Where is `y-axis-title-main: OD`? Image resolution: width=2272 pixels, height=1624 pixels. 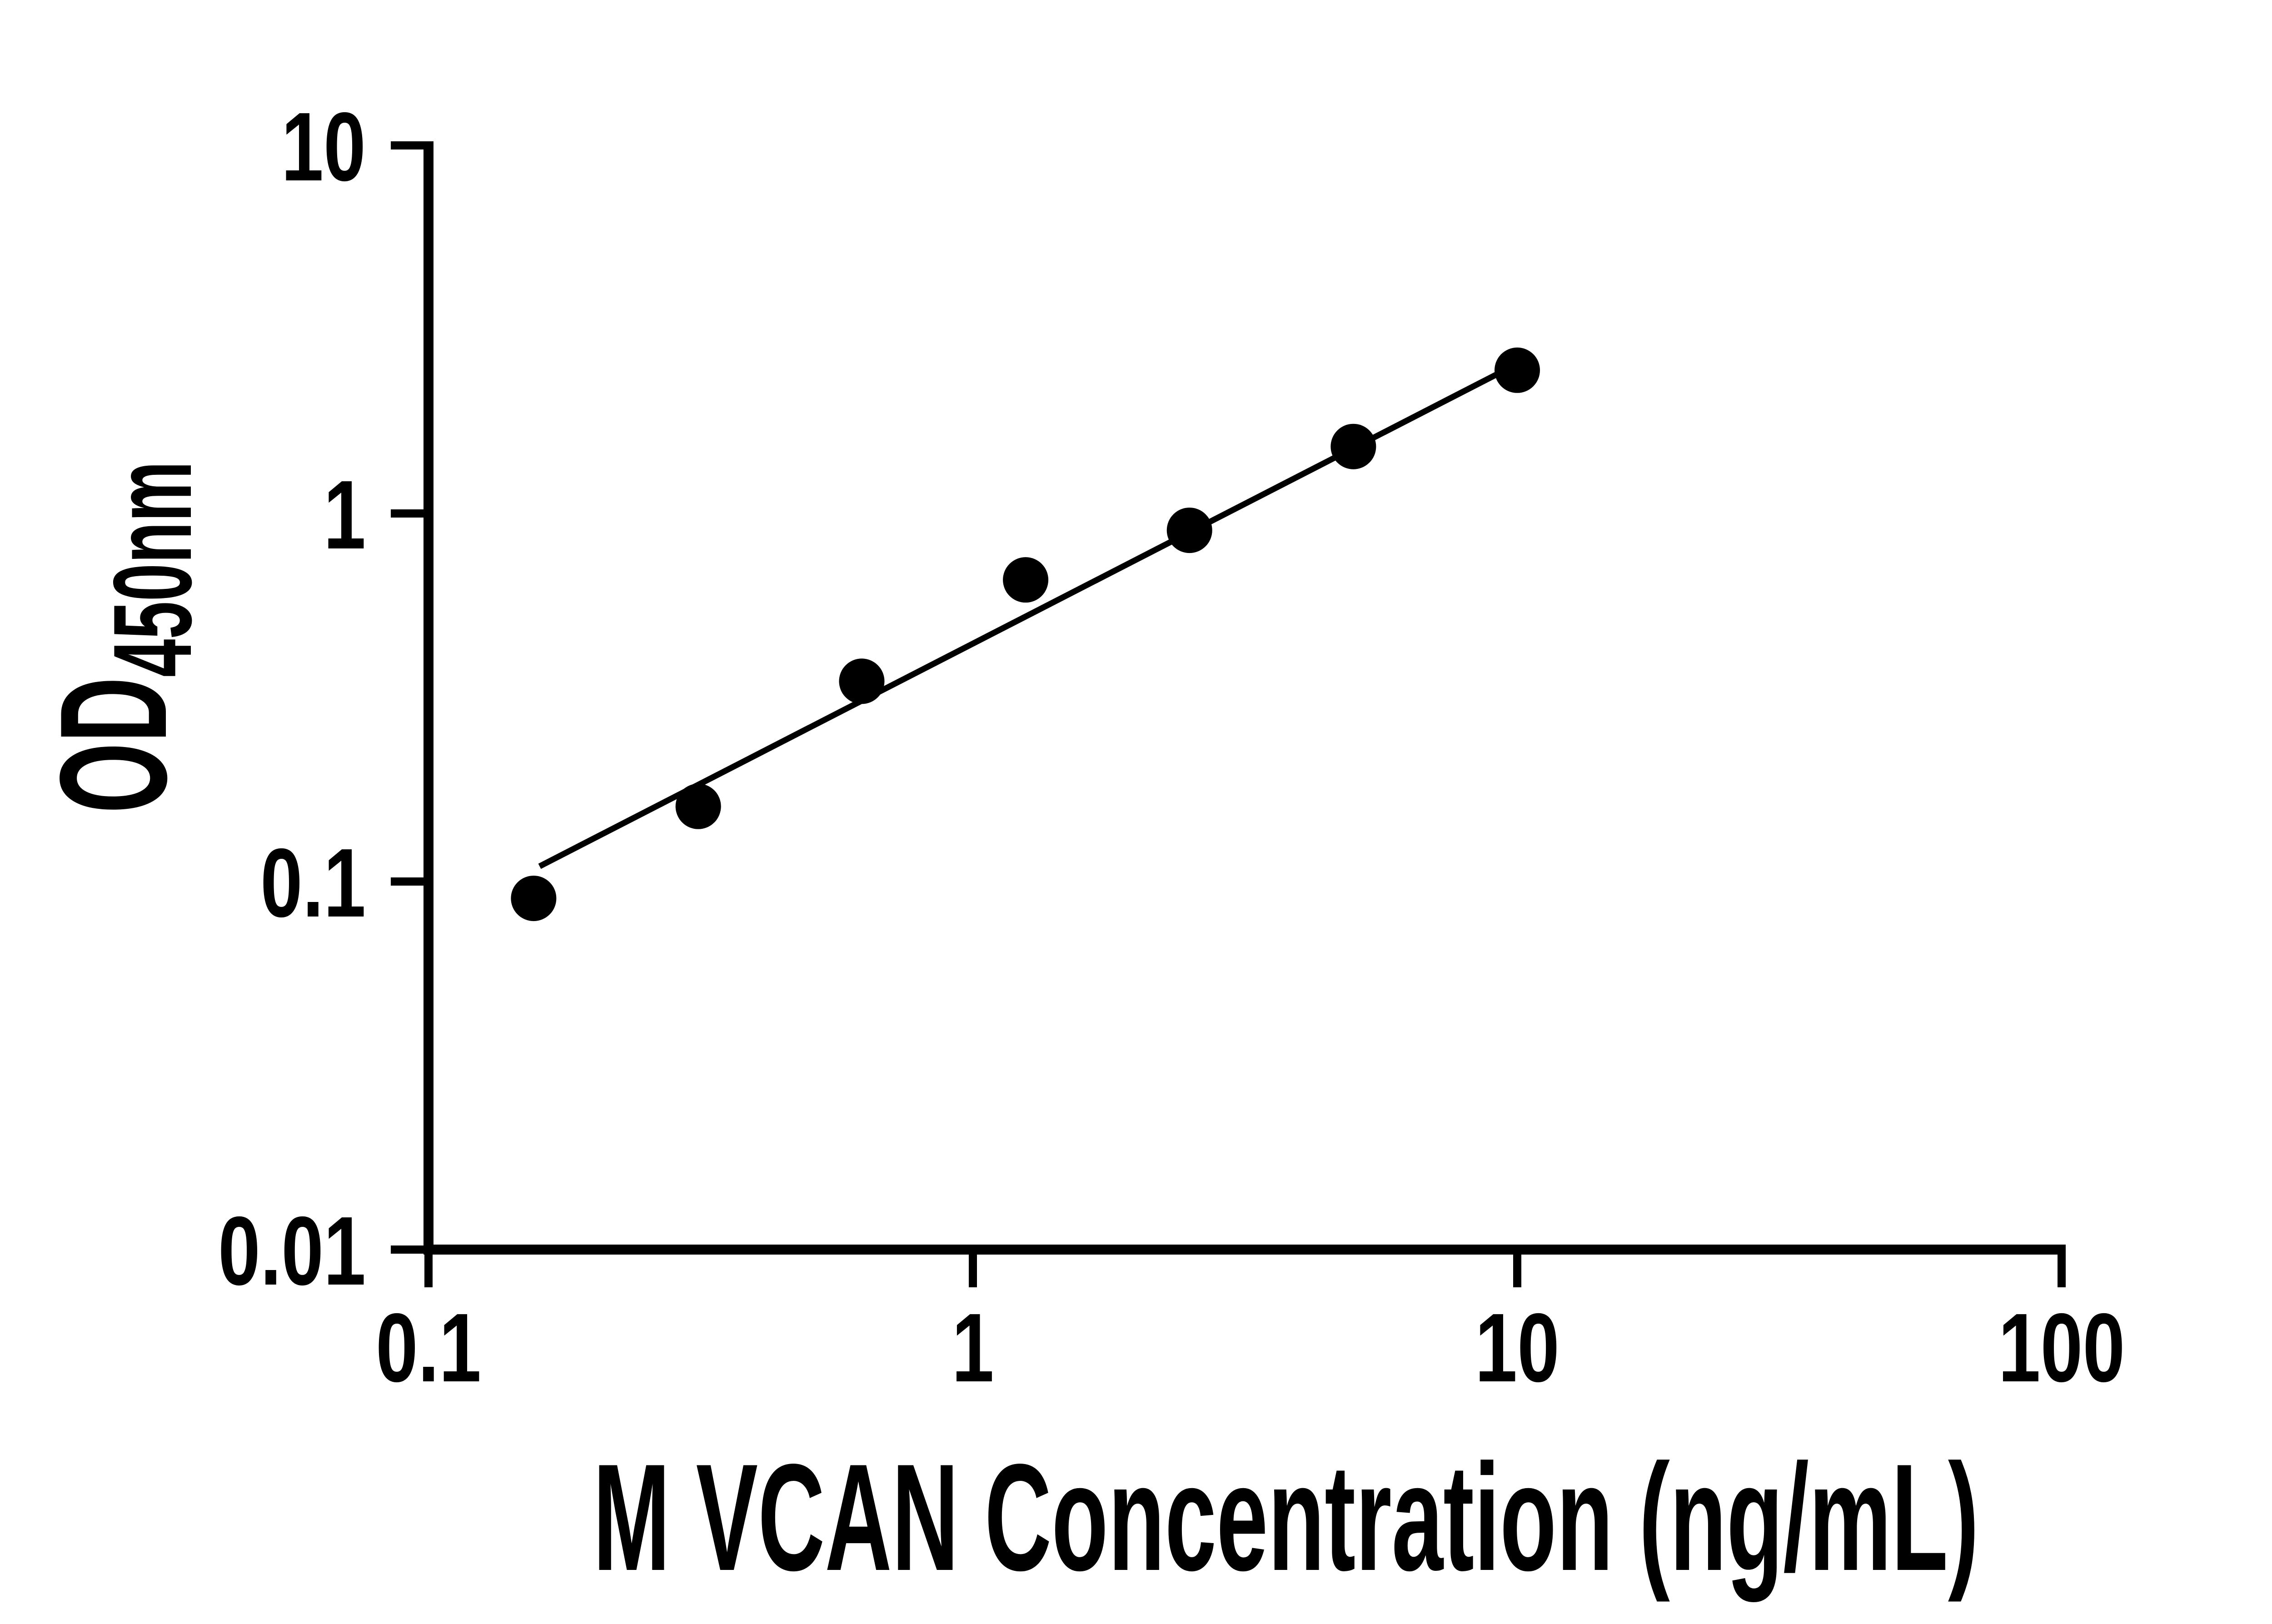
y-axis-title-main: OD is located at coordinates (113, 745).